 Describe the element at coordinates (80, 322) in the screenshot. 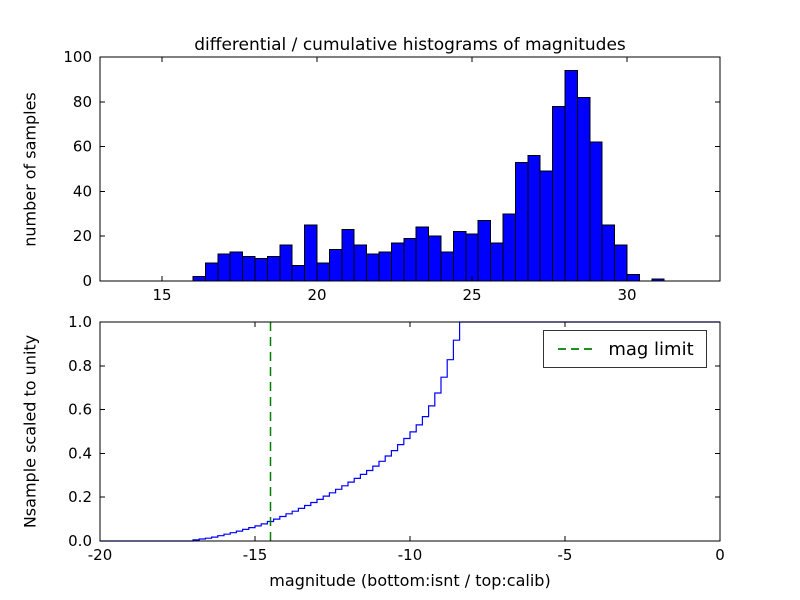

I see `y-tick-label: 1.0` at that location.